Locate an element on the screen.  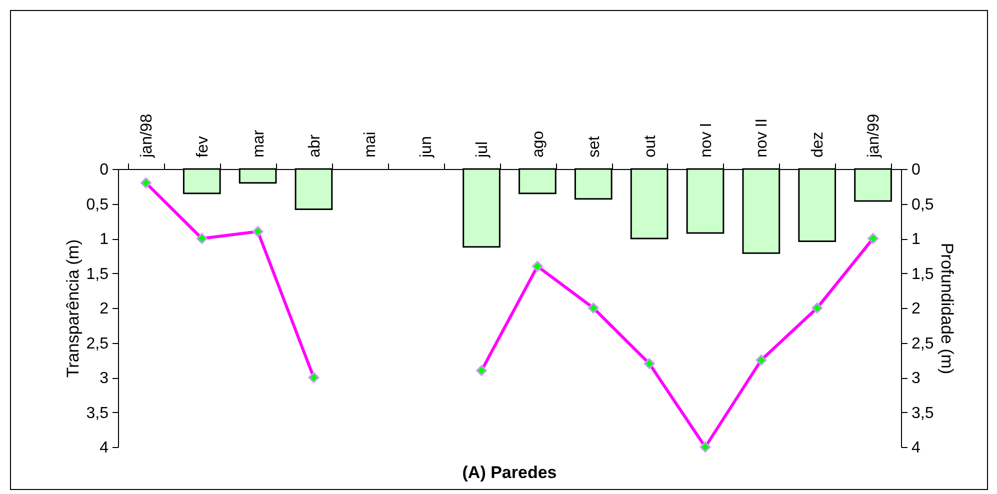
x-tick-label: abr is located at coordinates (315, 146).